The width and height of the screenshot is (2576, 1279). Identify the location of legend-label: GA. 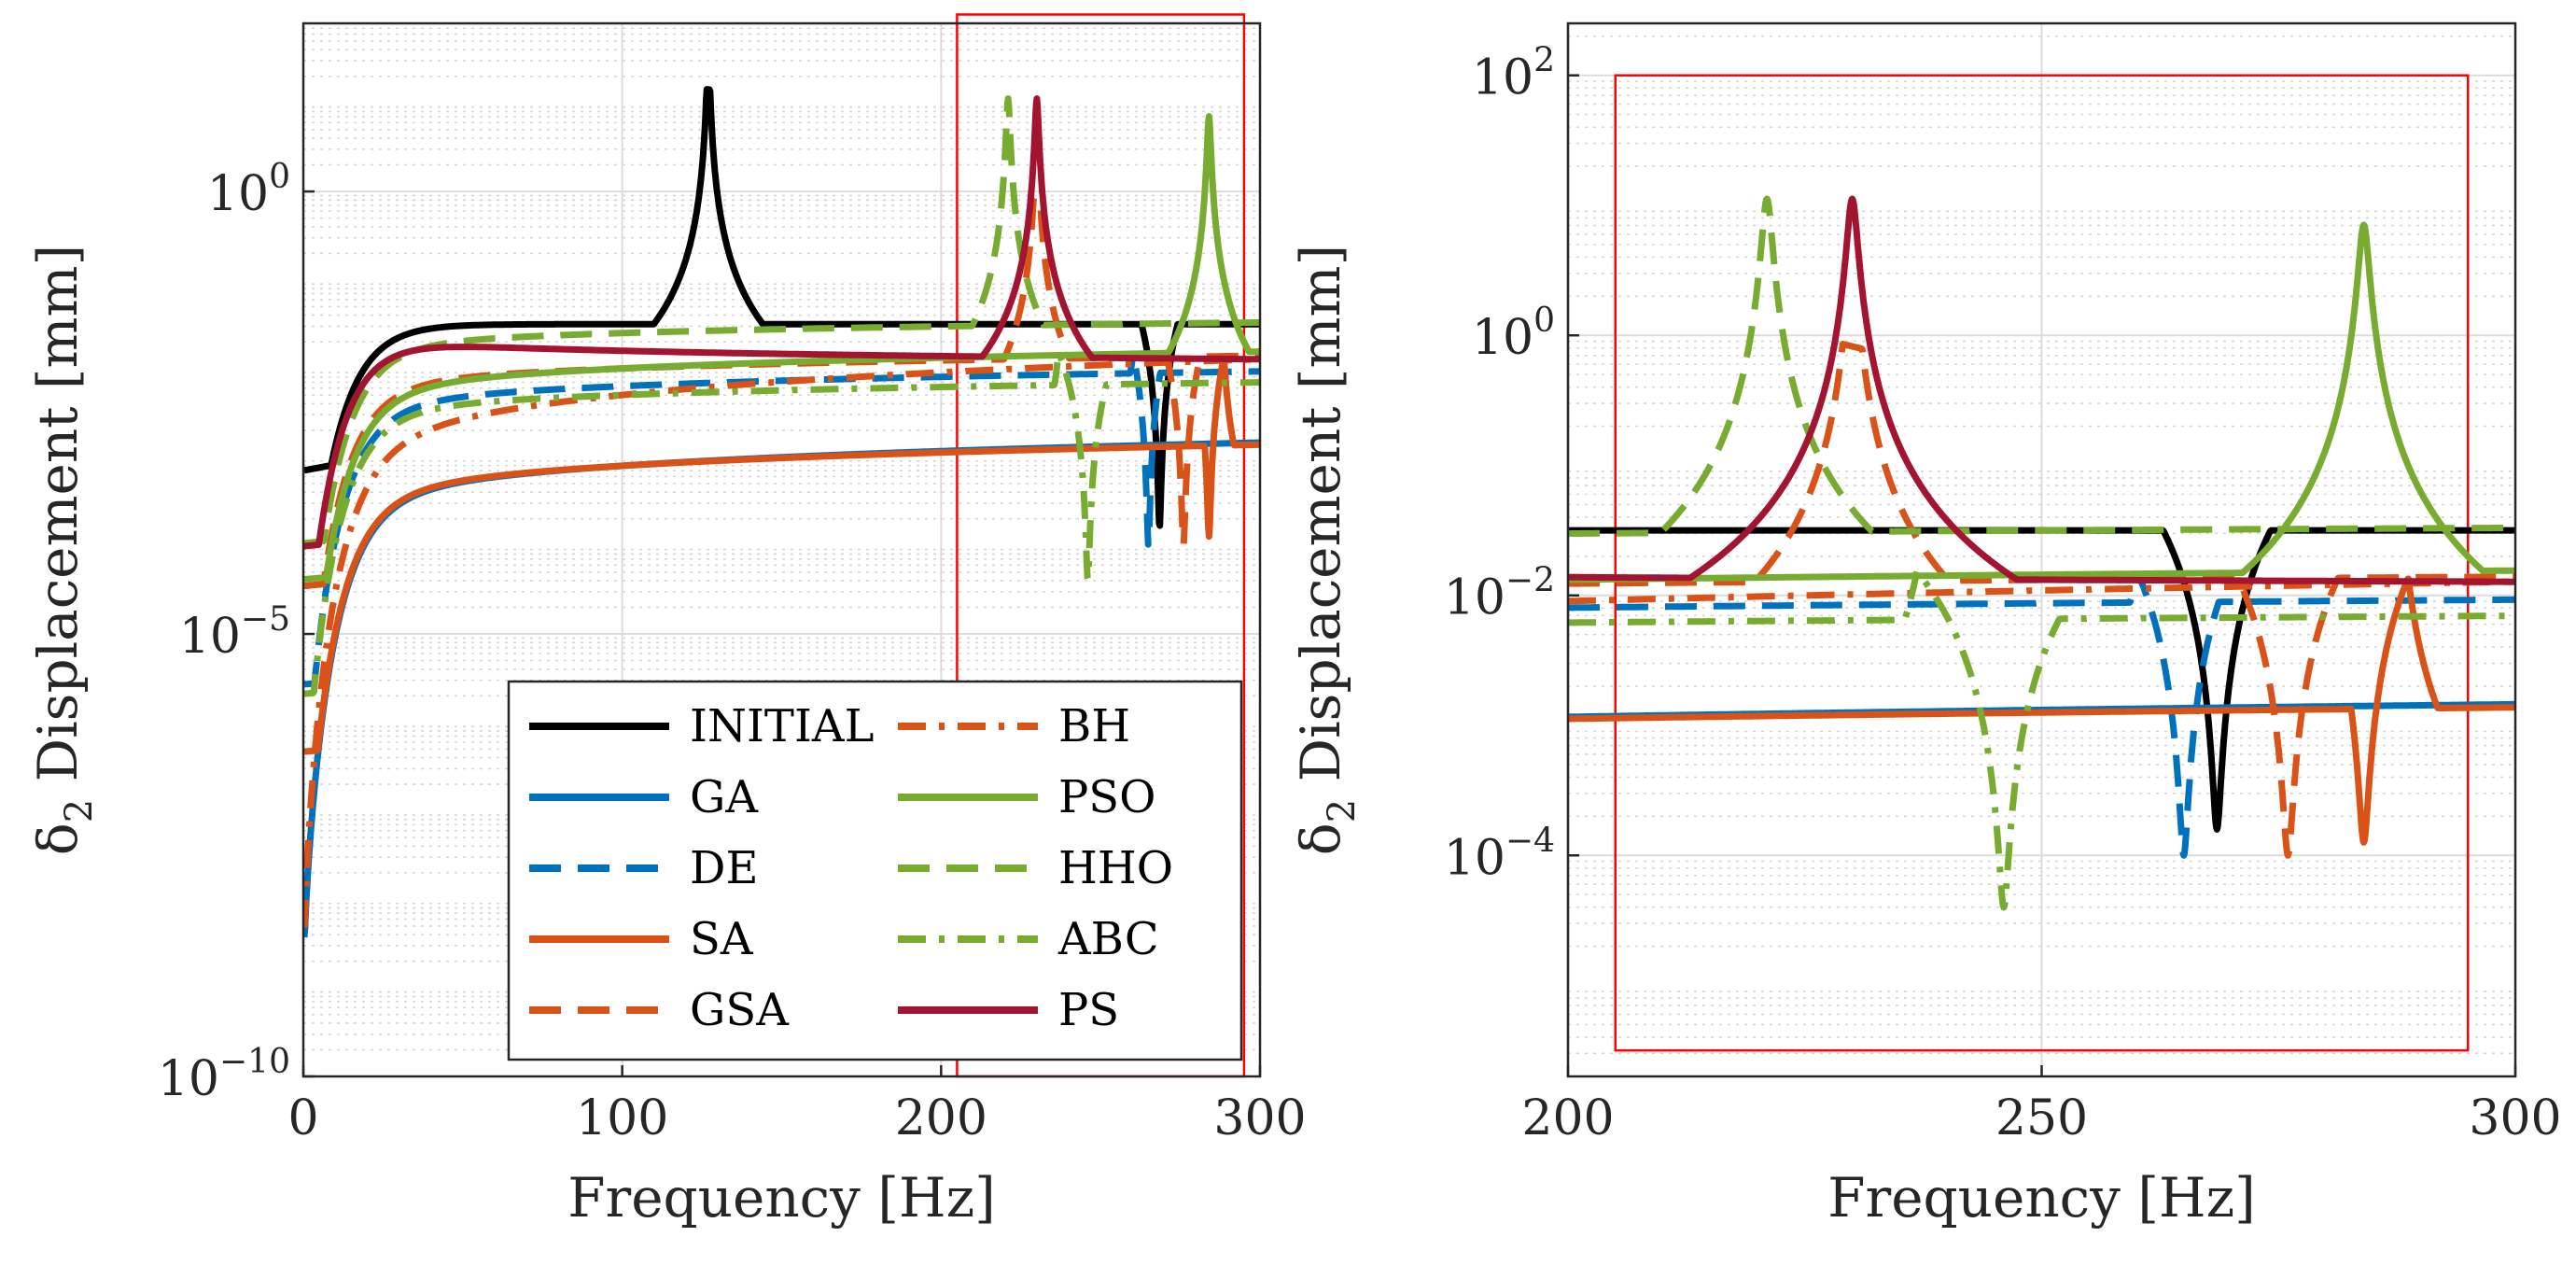
(724, 797).